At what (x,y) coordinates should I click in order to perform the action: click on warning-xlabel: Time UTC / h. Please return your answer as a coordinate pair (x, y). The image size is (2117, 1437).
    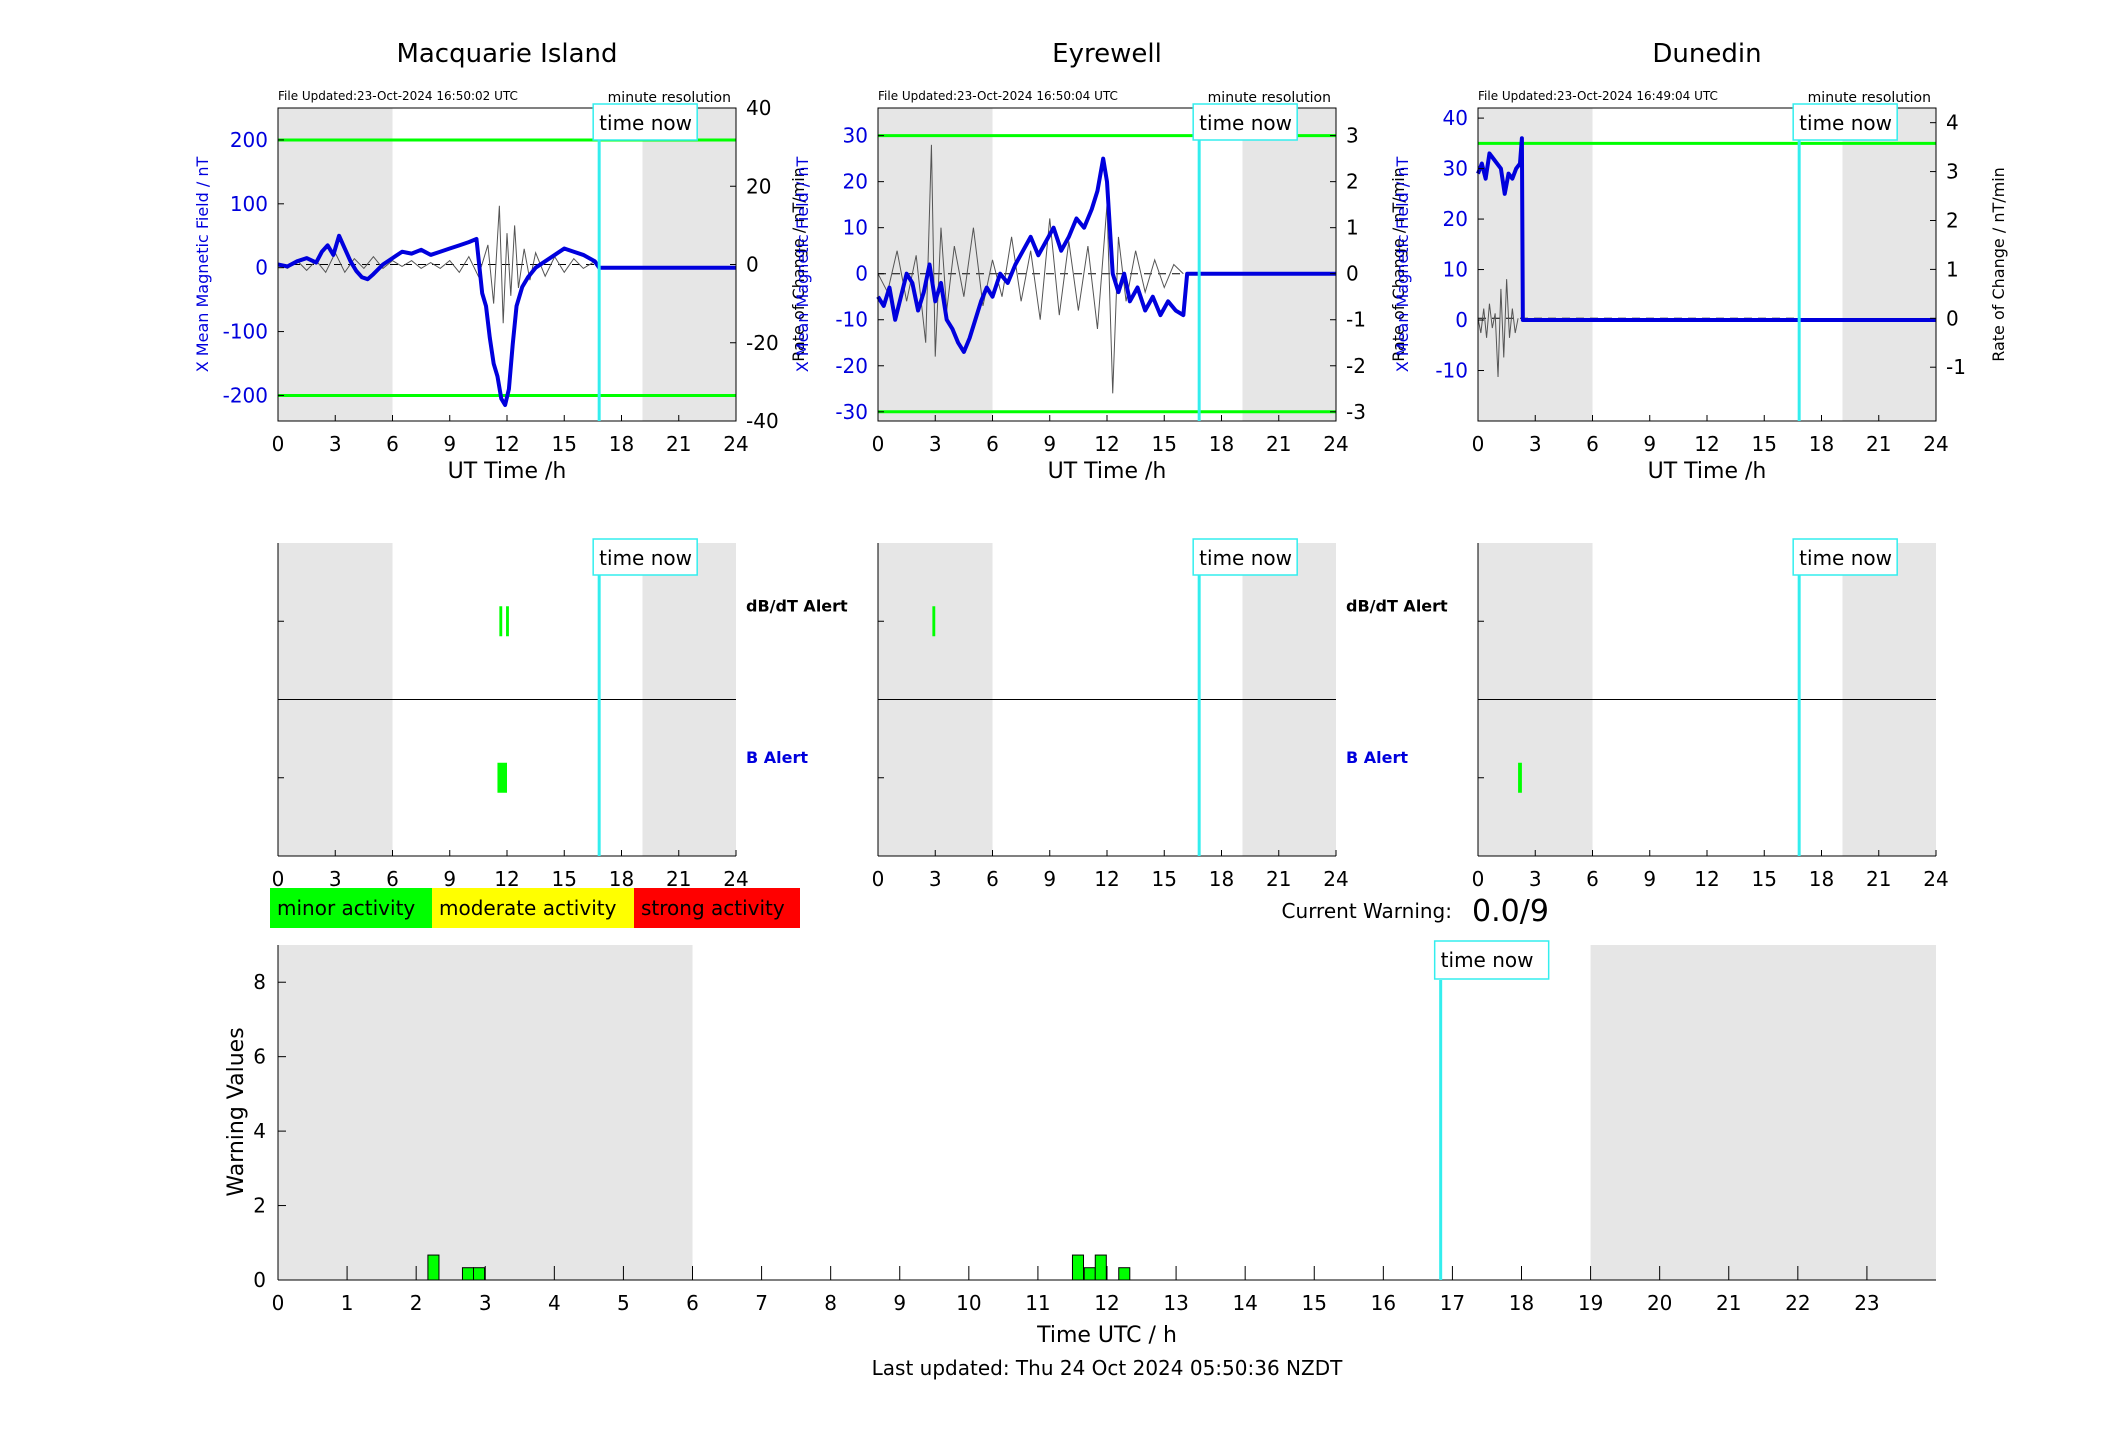
    Looking at the image, I should click on (1106, 1335).